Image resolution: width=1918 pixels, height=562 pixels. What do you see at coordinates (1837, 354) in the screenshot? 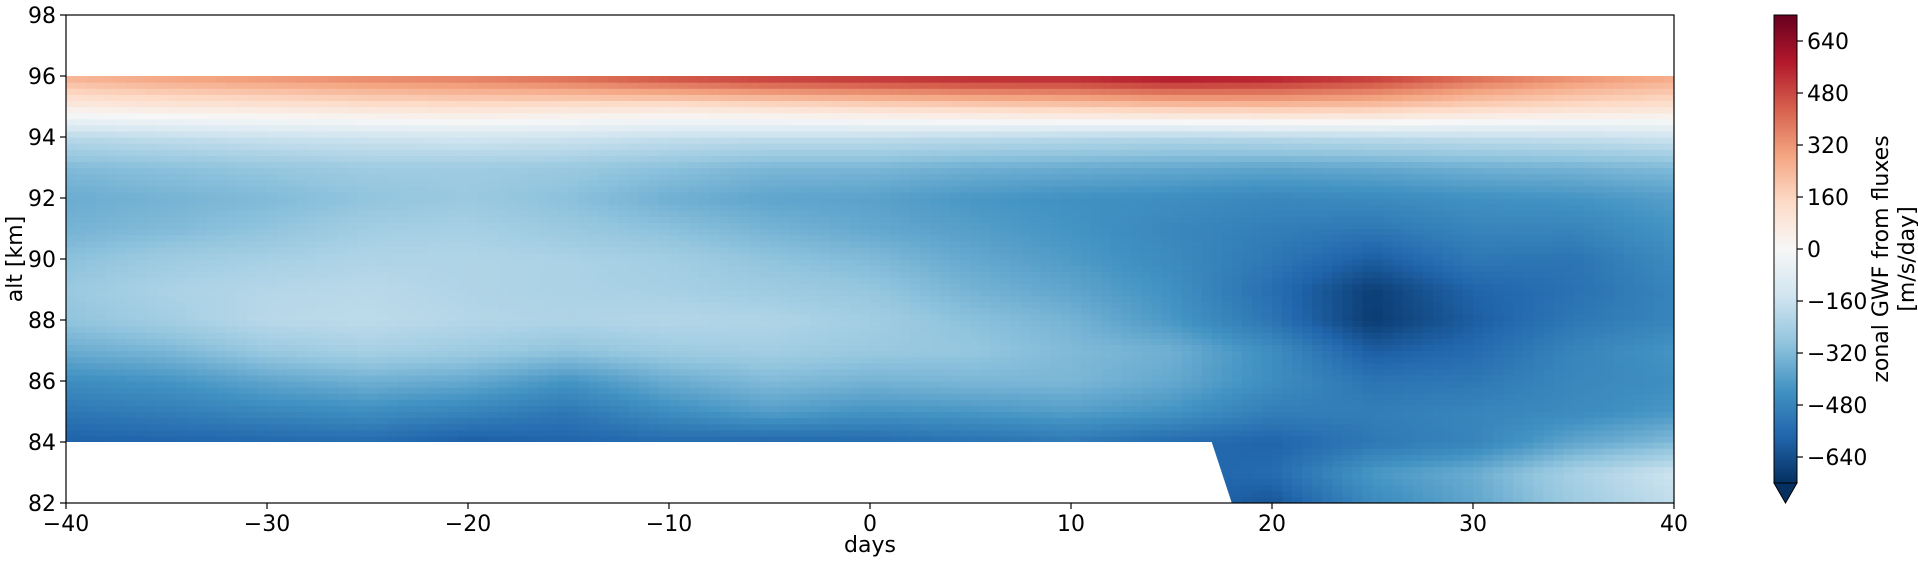
I see `colorbar-tick-label: −320` at bounding box center [1837, 354].